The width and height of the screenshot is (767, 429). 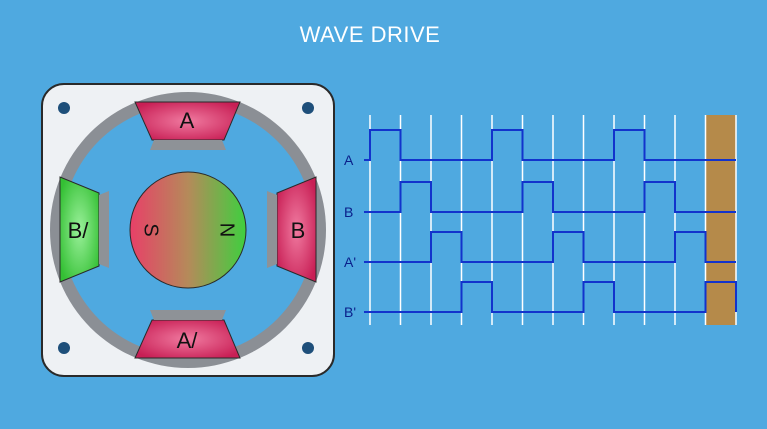 I want to click on pole-a-label: A, so click(x=187, y=120).